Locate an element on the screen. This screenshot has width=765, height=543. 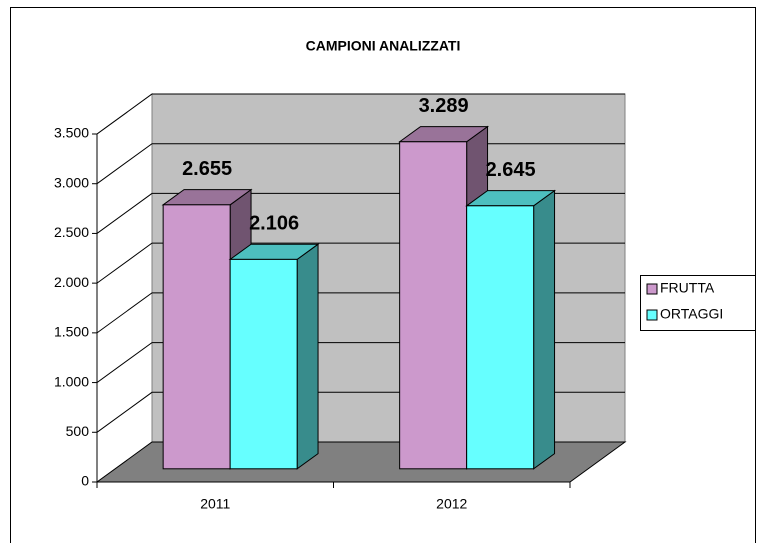
side-wall is located at coordinates (124, 288).